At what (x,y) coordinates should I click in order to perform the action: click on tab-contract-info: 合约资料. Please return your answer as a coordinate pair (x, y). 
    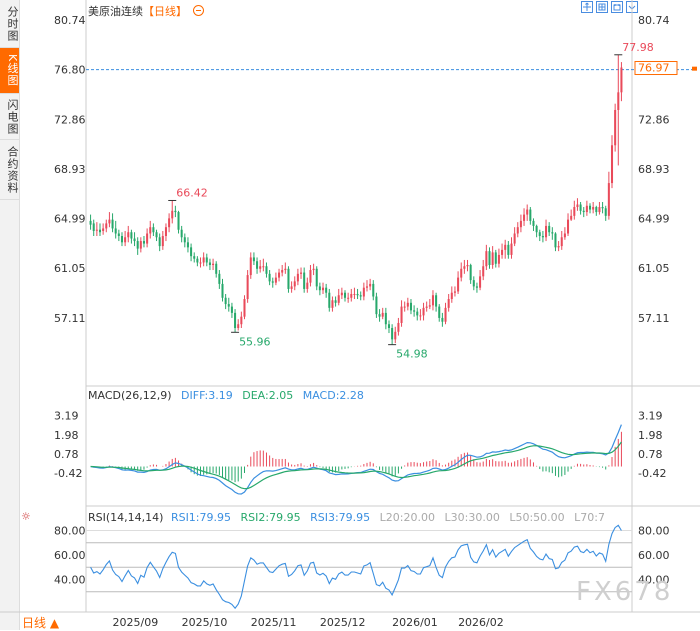
    Looking at the image, I should click on (9, 170).